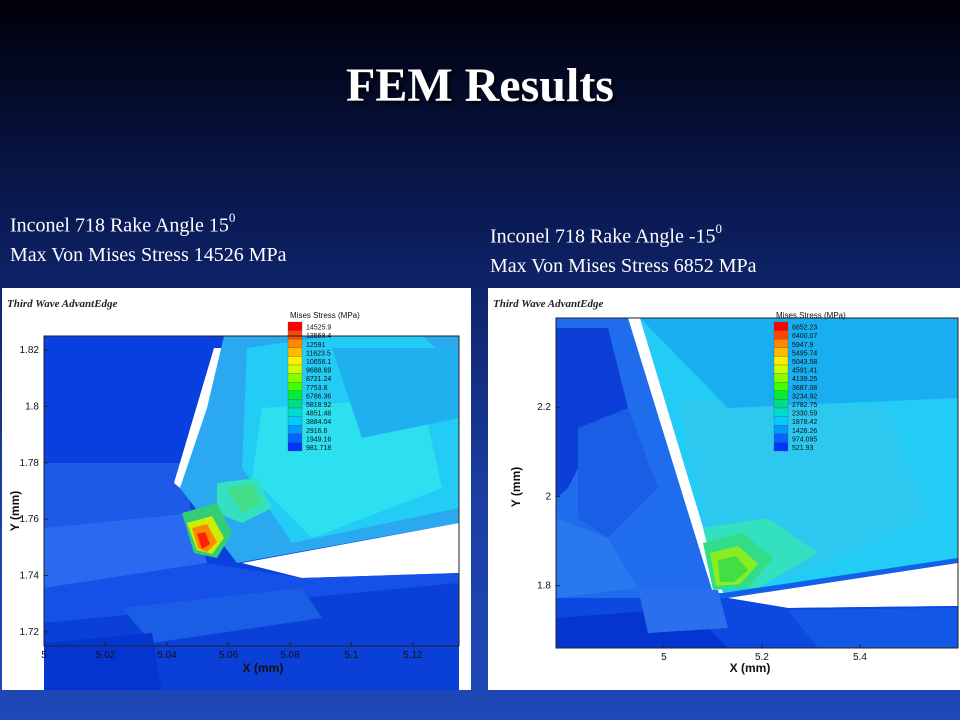 This screenshot has height=720, width=960. What do you see at coordinates (664, 657) in the screenshot?
I see `x-tick-label: 5` at bounding box center [664, 657].